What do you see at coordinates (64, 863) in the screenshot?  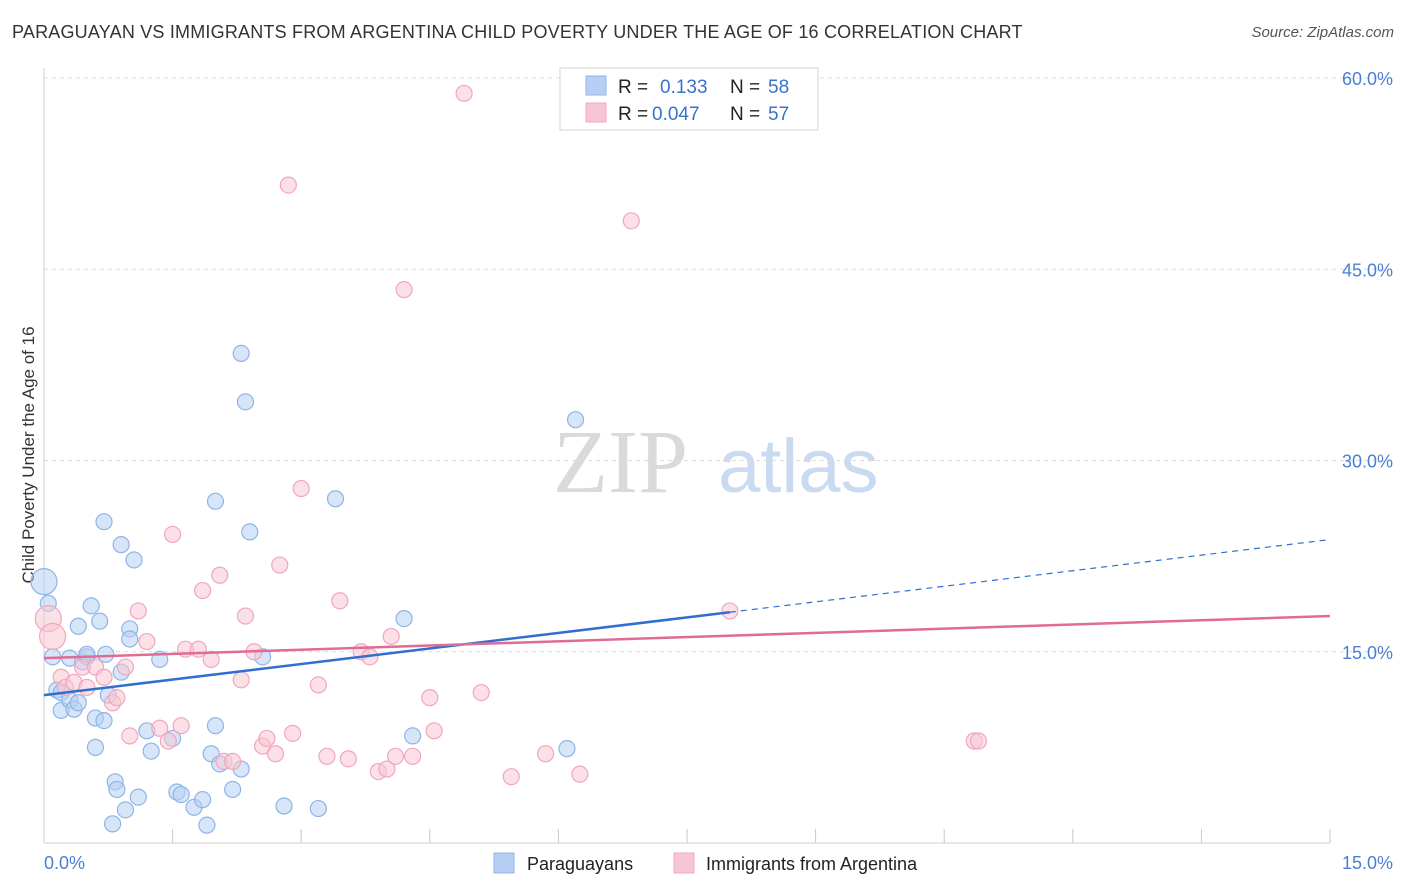 I see `x-tick-label-min: 0.0%` at bounding box center [64, 863].